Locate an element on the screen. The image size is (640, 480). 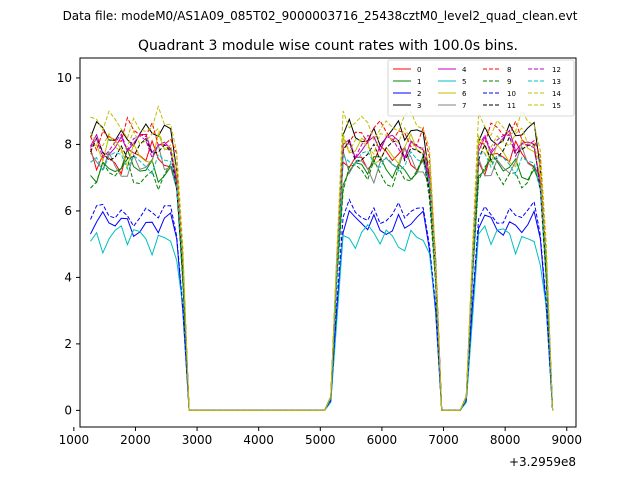
x-tick-label: 6000 is located at coordinates (382, 440).